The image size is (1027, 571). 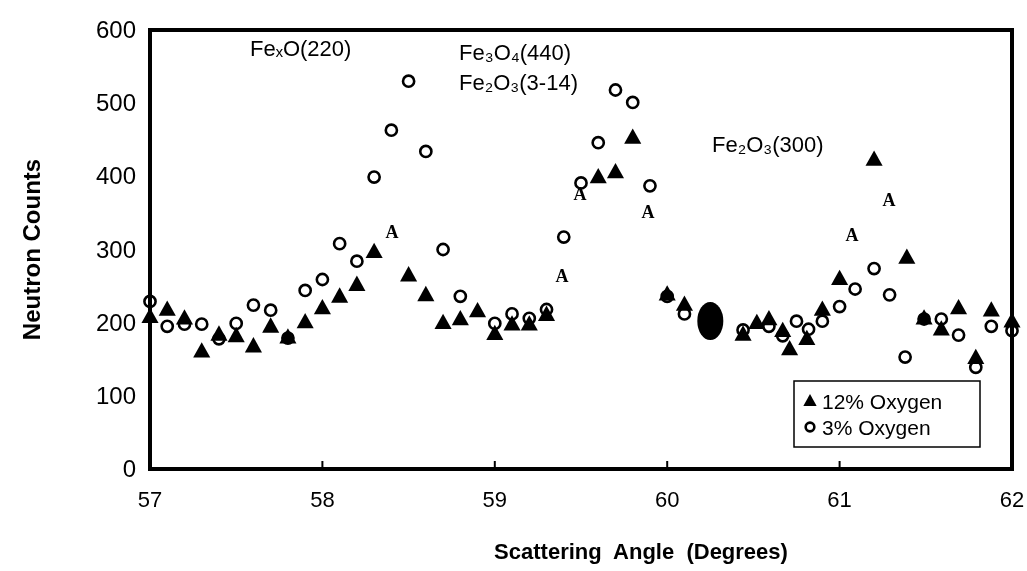 What do you see at coordinates (1012, 499) in the screenshot?
I see `x-tick-label: 62` at bounding box center [1012, 499].